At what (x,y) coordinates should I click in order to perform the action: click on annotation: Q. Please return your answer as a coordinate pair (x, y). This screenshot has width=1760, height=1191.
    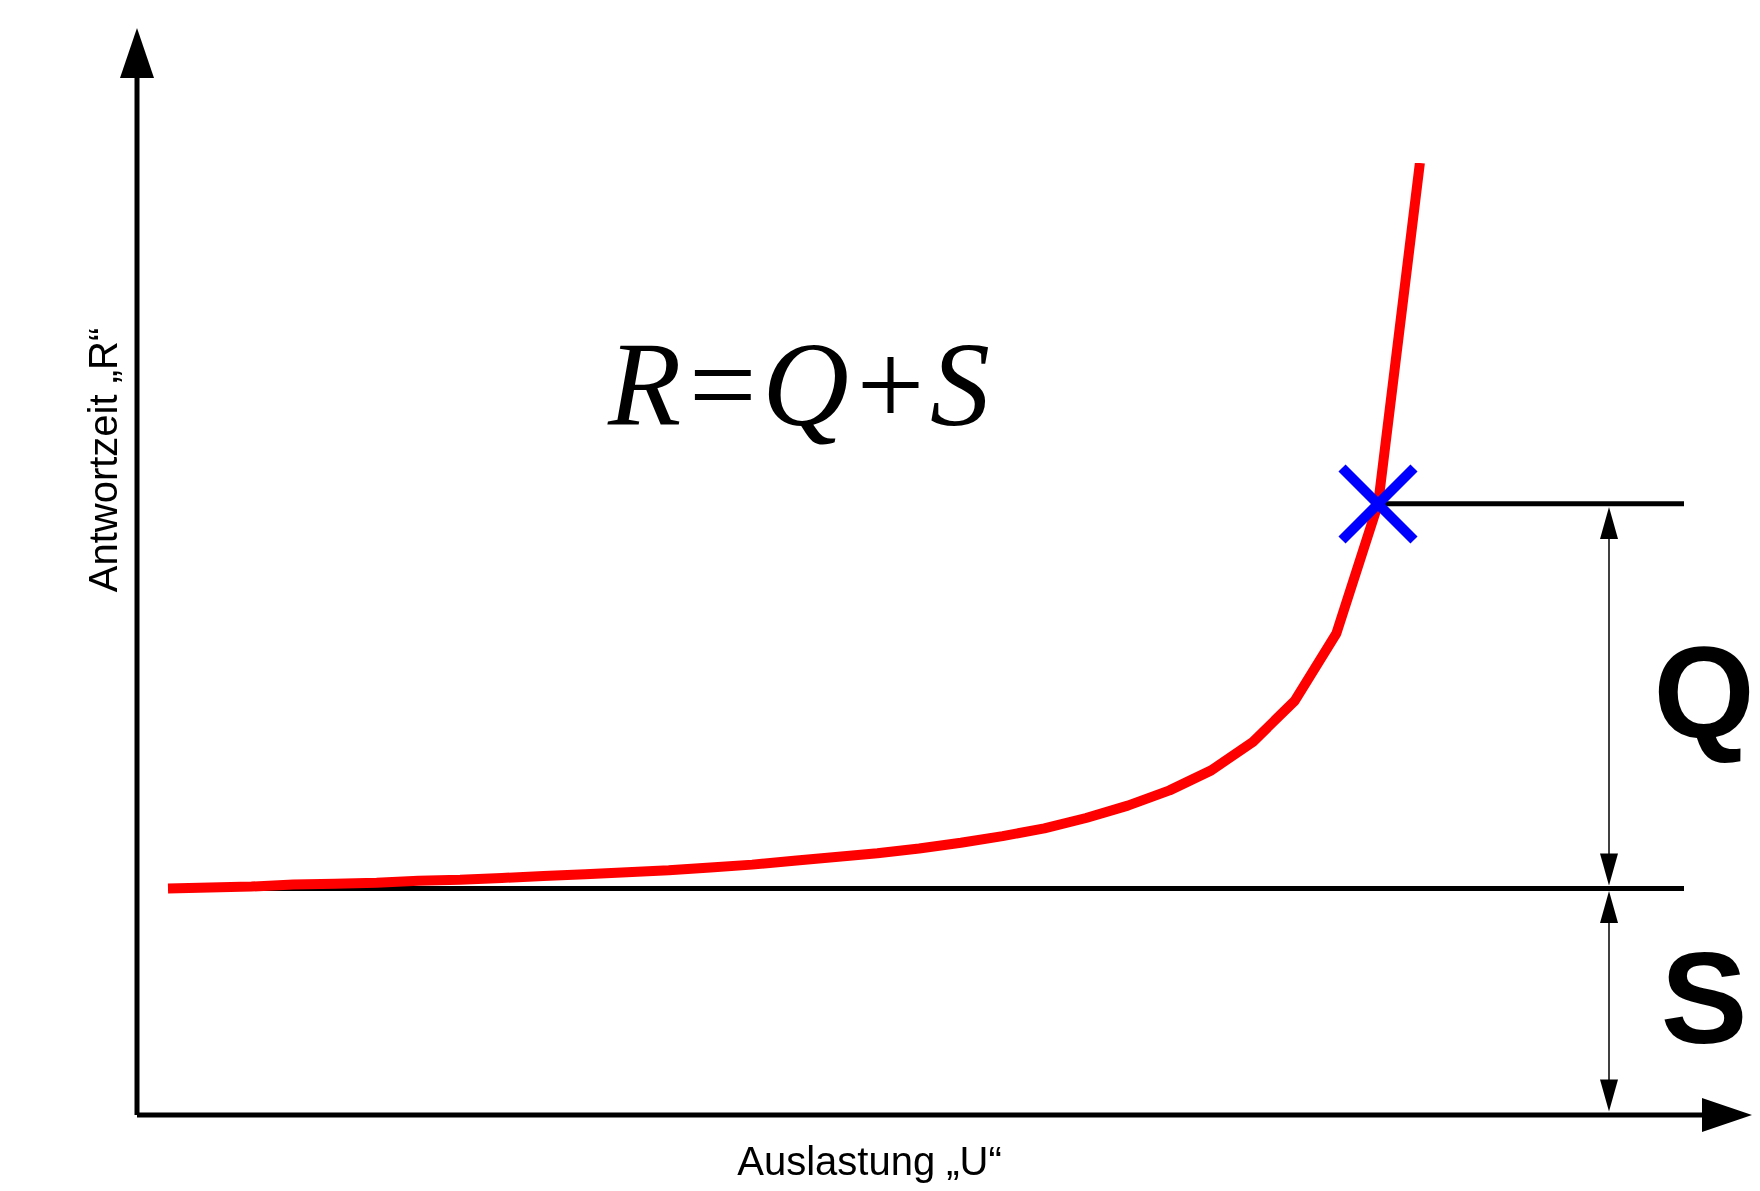
    Looking at the image, I should click on (1704, 691).